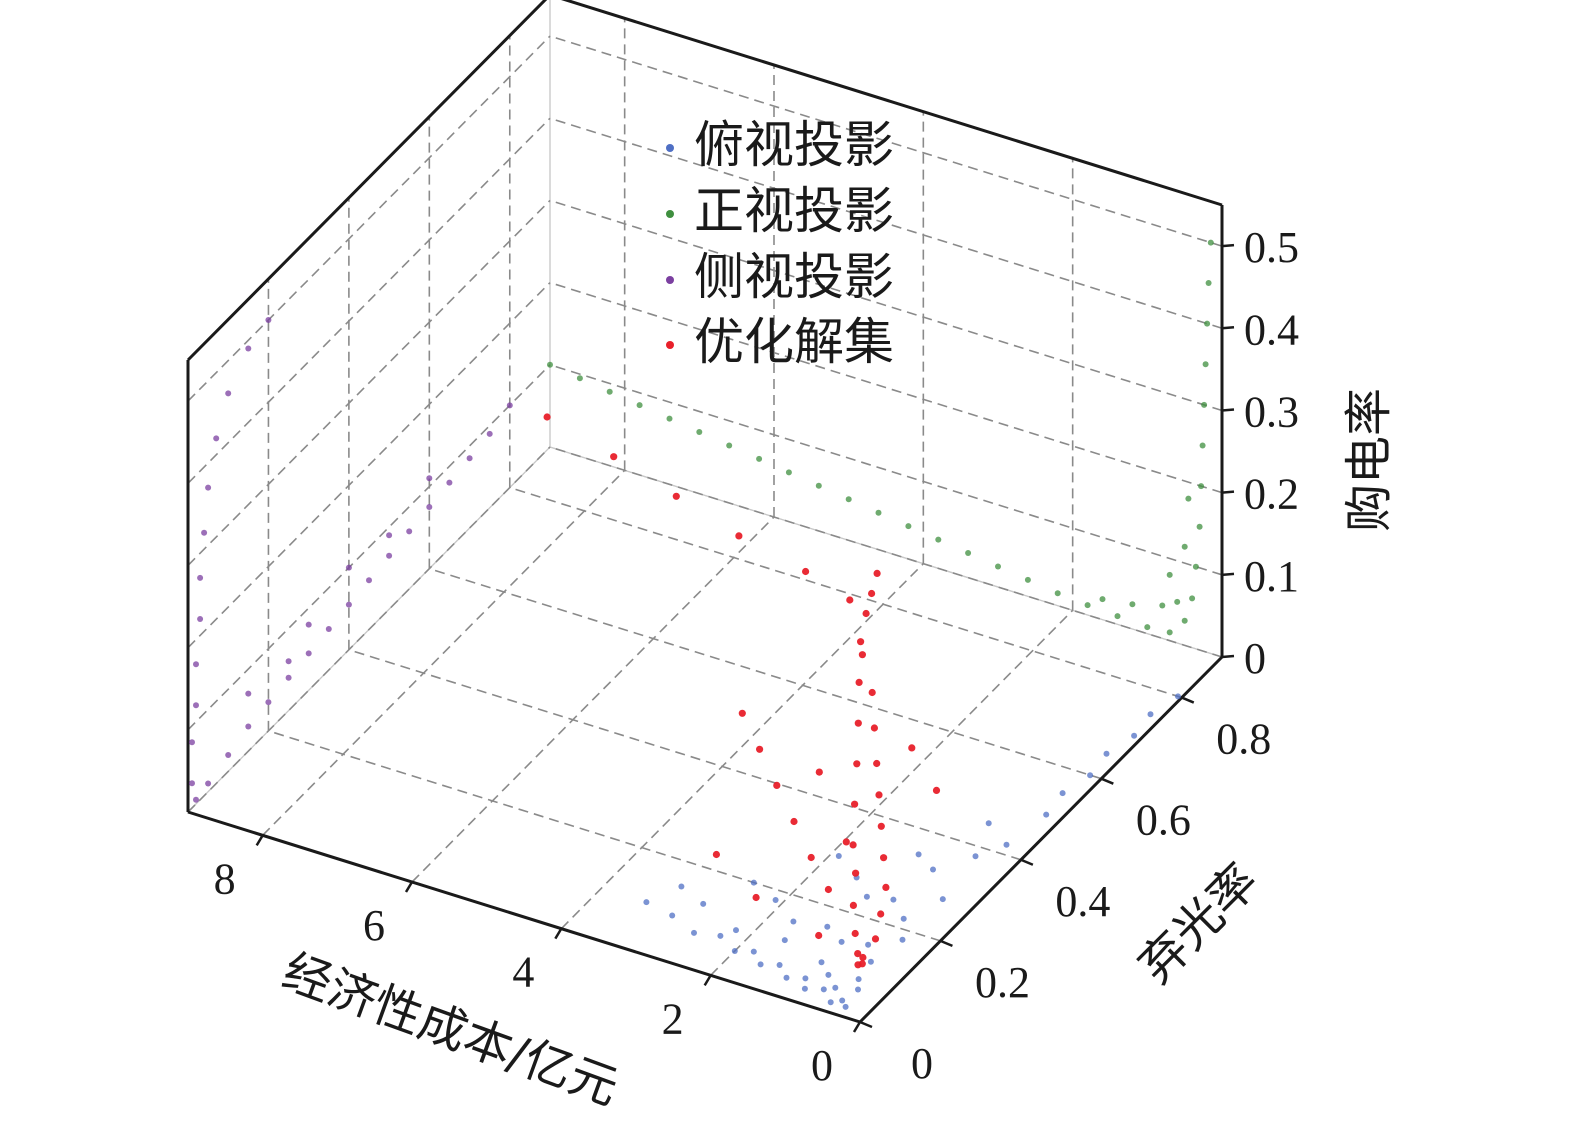 The width and height of the screenshot is (1575, 1135). Describe the element at coordinates (794, 342) in the screenshot. I see `legend-label-optimal-set: 优化解集` at that location.